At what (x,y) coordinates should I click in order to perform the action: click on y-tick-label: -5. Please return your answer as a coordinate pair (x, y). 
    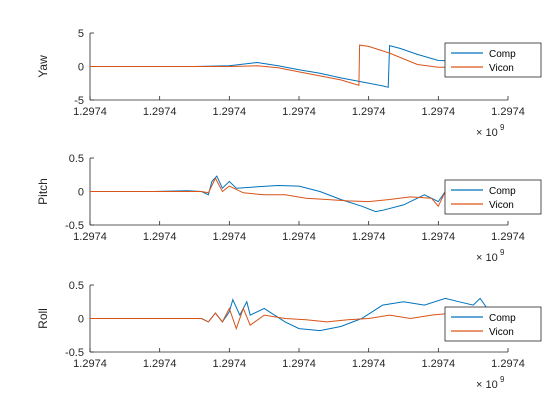
    Looking at the image, I should click on (79, 101).